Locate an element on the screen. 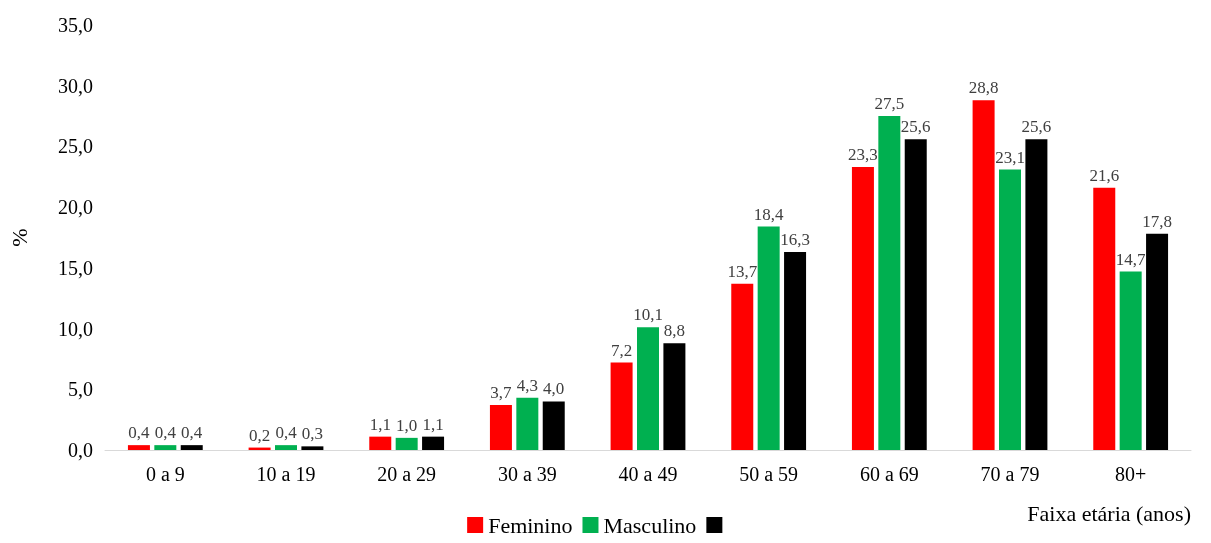 This screenshot has width=1211, height=543. data-label: 14,7 is located at coordinates (1131, 259).